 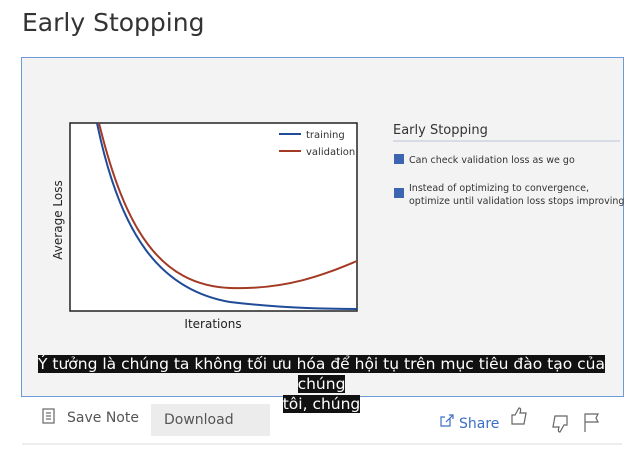 I want to click on download-button, so click(x=210, y=420).